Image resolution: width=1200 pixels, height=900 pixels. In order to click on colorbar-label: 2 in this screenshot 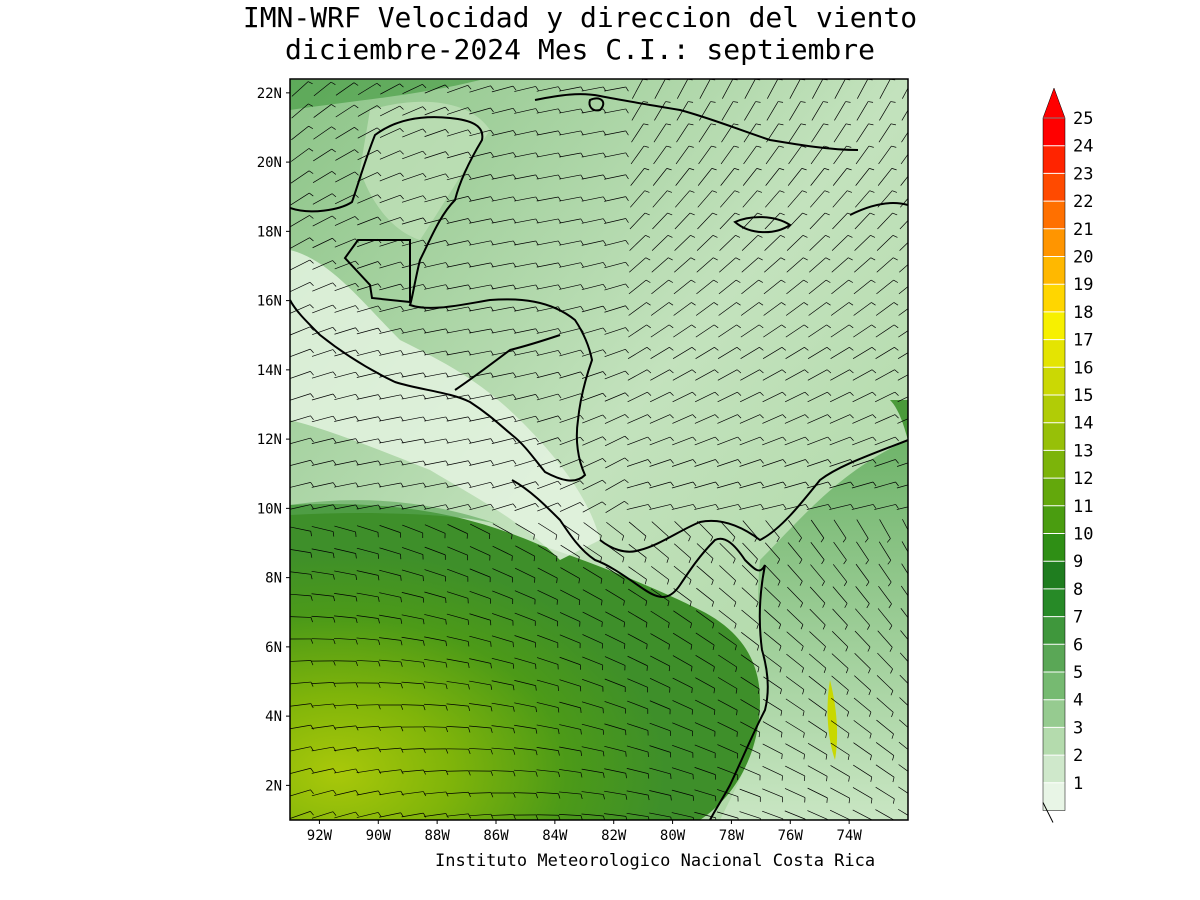, I will do `click(1078, 756)`.